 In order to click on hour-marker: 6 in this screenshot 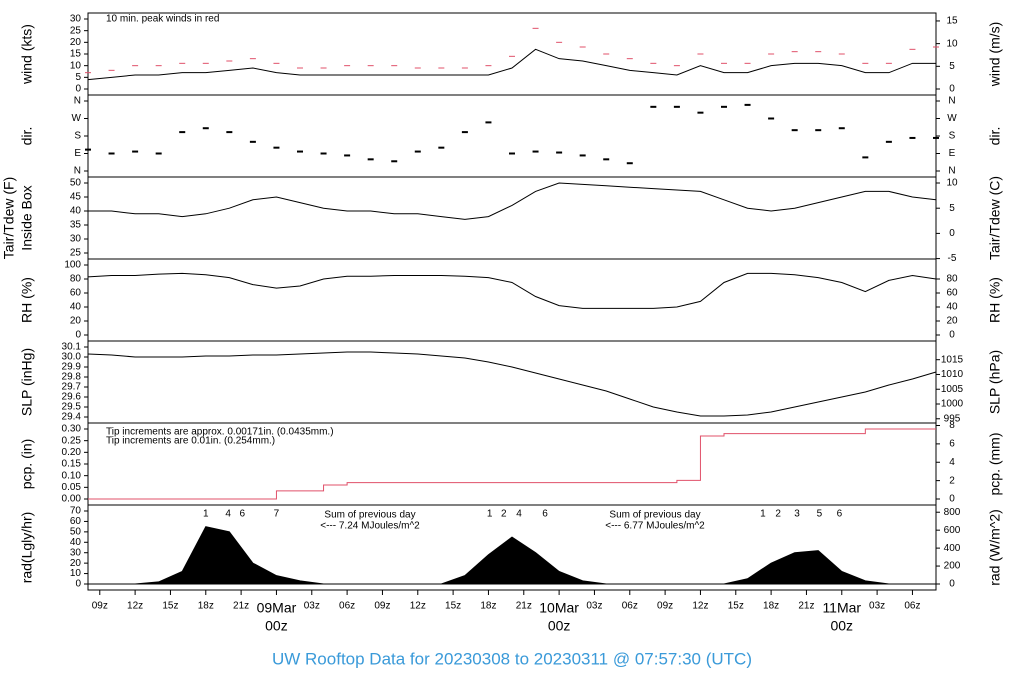, I will do `click(840, 514)`.